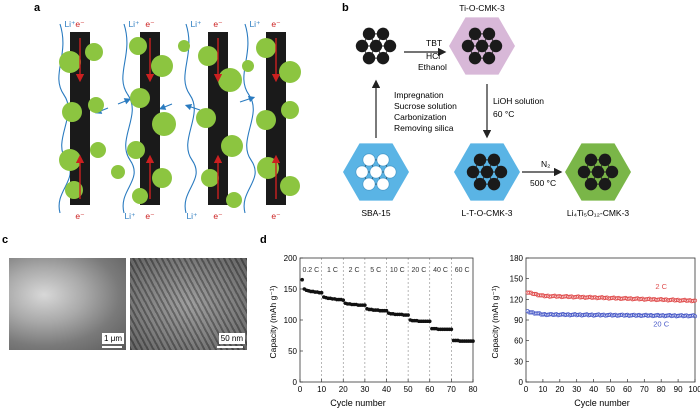 The height and width of the screenshot is (420, 700). I want to click on step-lioh: LiOH solution, so click(518, 101).